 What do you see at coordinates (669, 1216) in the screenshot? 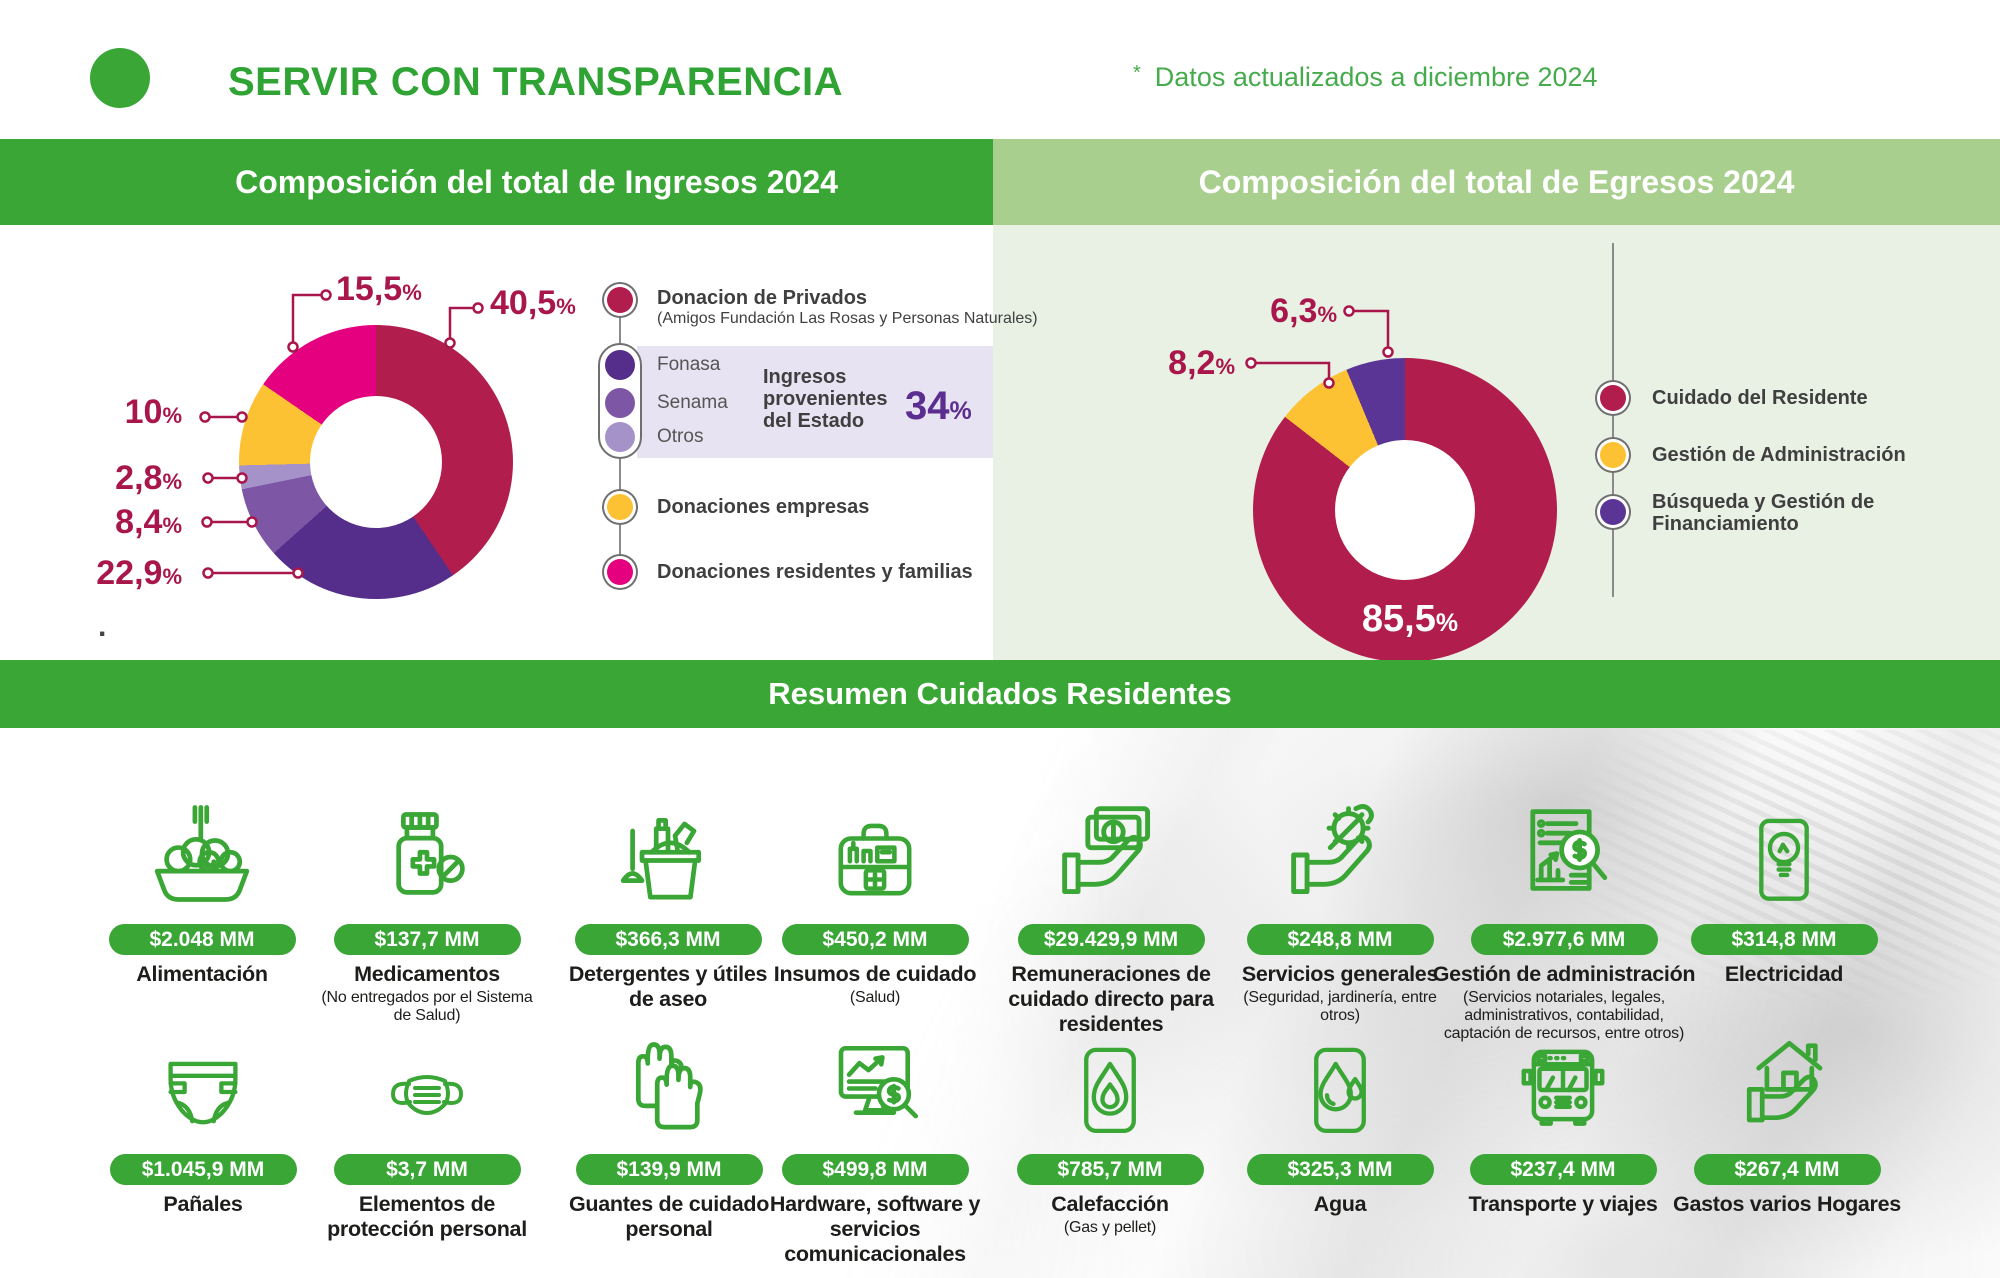
I see `item-label: Guantes de cuidado personal` at bounding box center [669, 1216].